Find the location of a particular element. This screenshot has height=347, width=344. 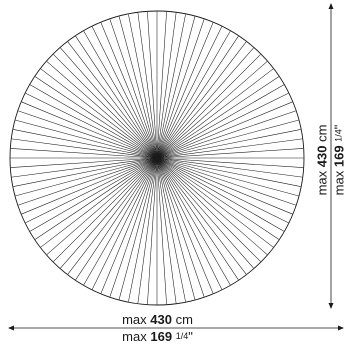

width-cm-value: 430 is located at coordinates (161, 319).